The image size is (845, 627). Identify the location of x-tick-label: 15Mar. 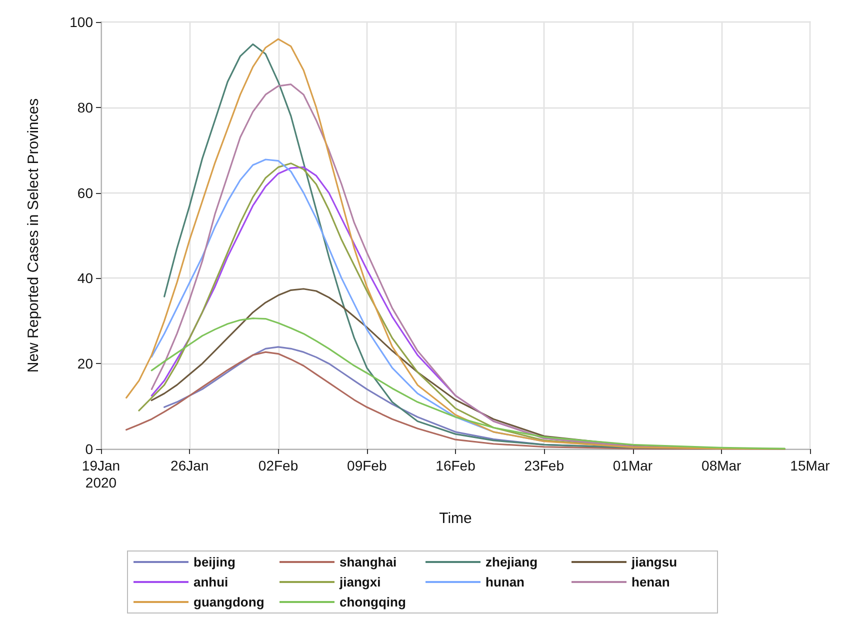
(810, 466).